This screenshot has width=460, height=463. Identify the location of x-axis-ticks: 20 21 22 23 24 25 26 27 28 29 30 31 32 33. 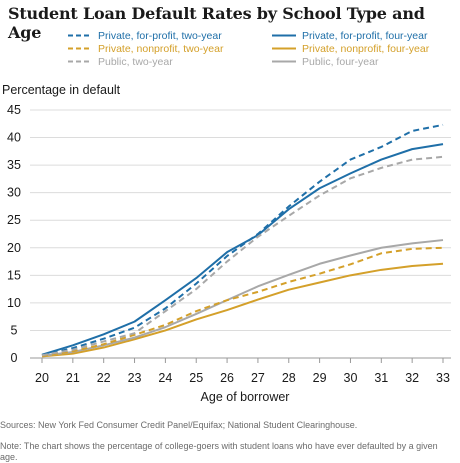
(242, 371).